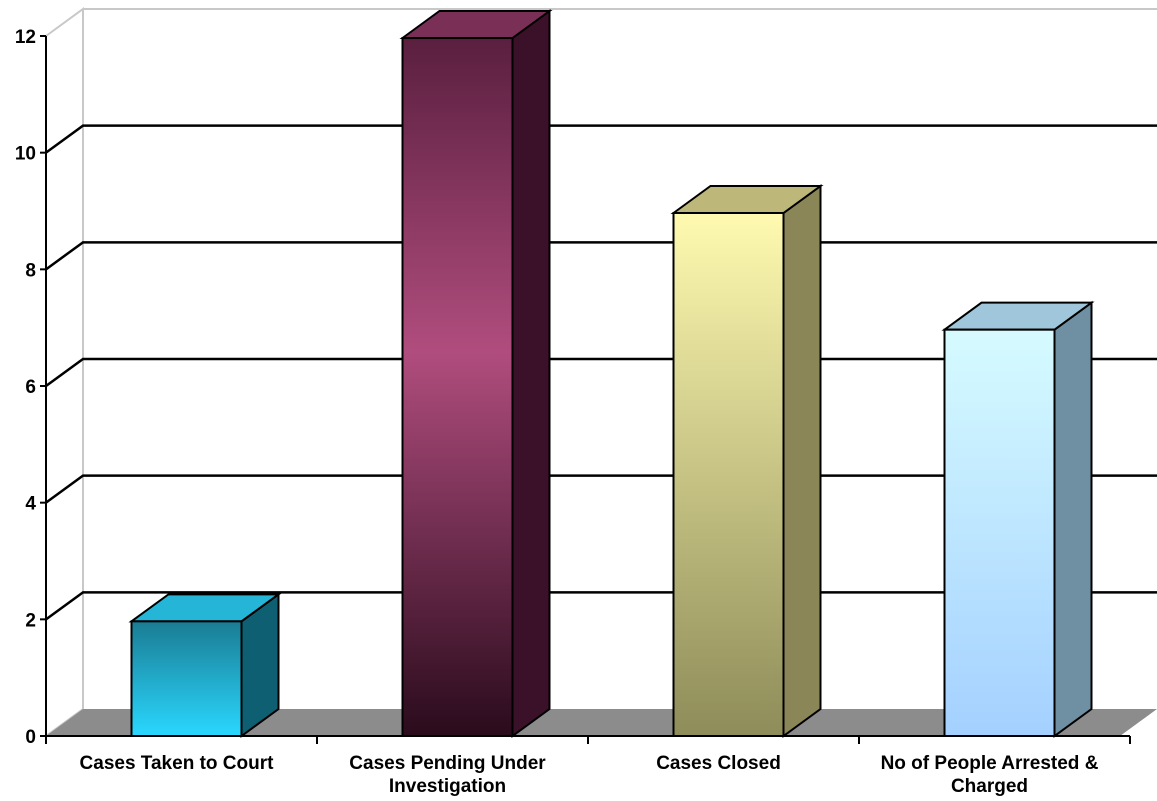  What do you see at coordinates (989, 786) in the screenshot?
I see `x-category-label-line: Charged` at bounding box center [989, 786].